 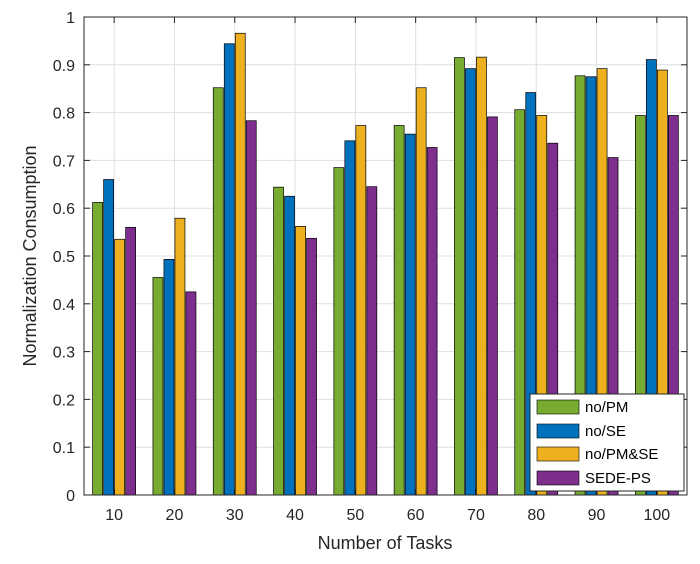 I want to click on y-tick-label: 1, so click(x=70, y=18).